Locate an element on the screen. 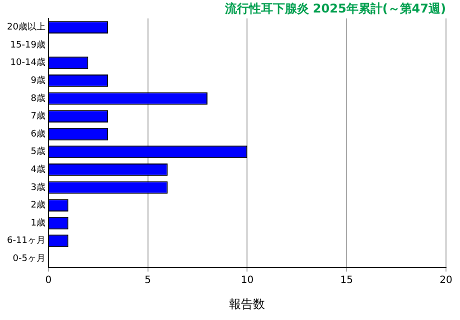 This screenshot has height=320, width=460. x-tick-label: 20 is located at coordinates (446, 280).